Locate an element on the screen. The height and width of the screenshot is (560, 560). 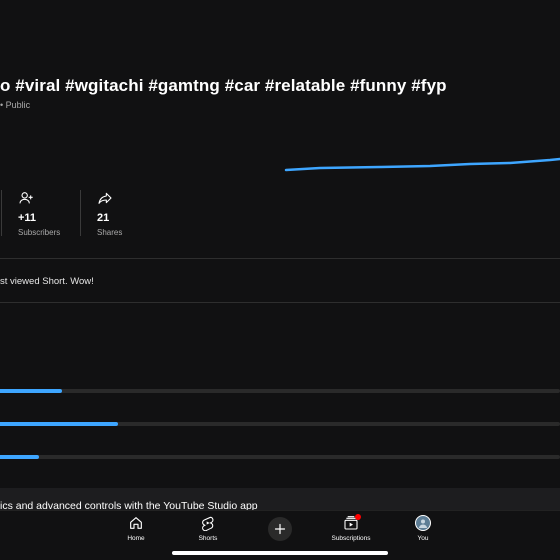
share-icon is located at coordinates (105, 198).